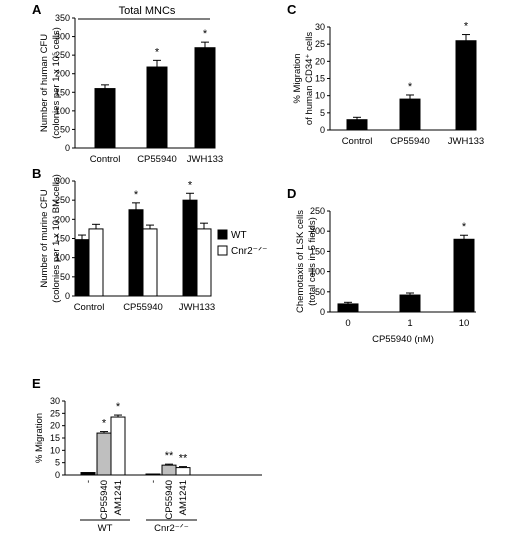 The width and height of the screenshot is (520, 534). I want to click on y-axis-label-units: (colonies per 1 x 10⁴ BM cells), so click(56, 238).